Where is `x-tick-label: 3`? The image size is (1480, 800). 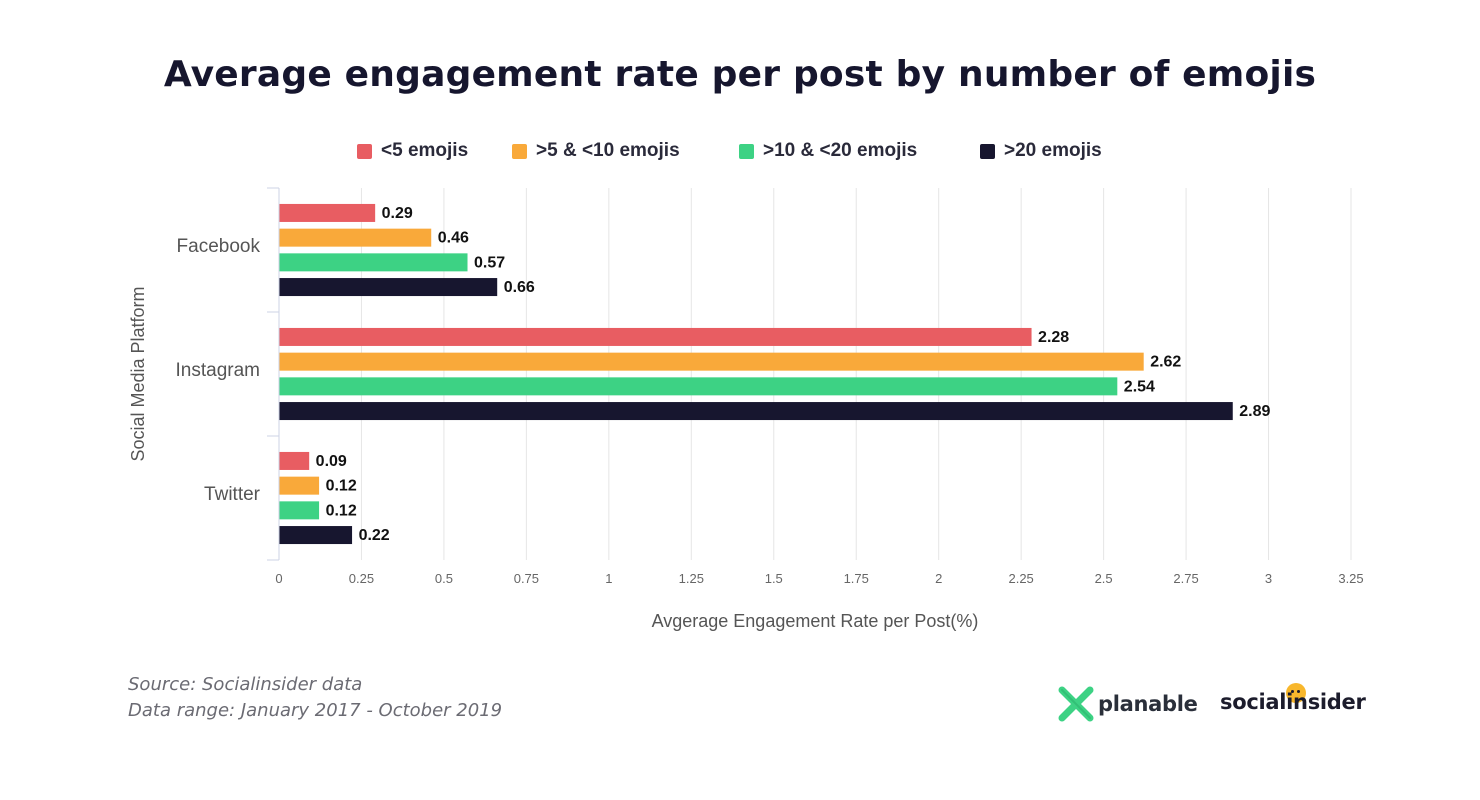
x-tick-label: 3 is located at coordinates (1268, 578).